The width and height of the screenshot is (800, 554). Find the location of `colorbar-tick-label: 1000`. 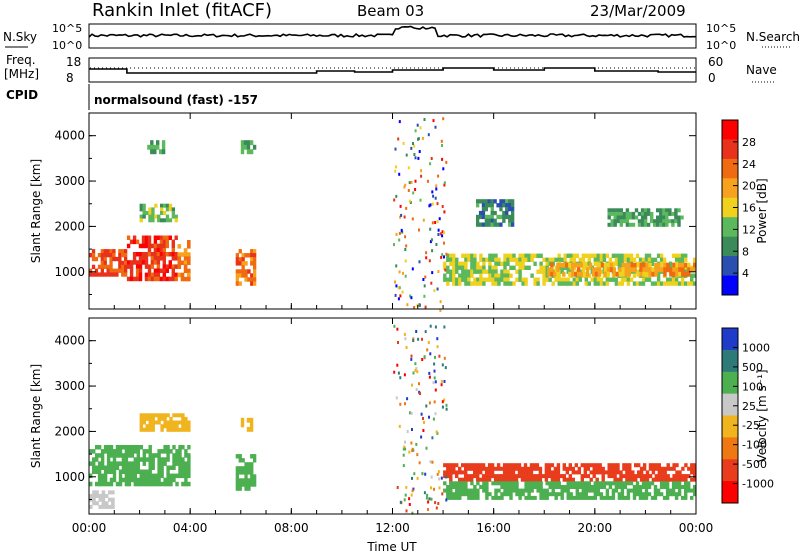

colorbar-tick-label: 1000 is located at coordinates (756, 347).